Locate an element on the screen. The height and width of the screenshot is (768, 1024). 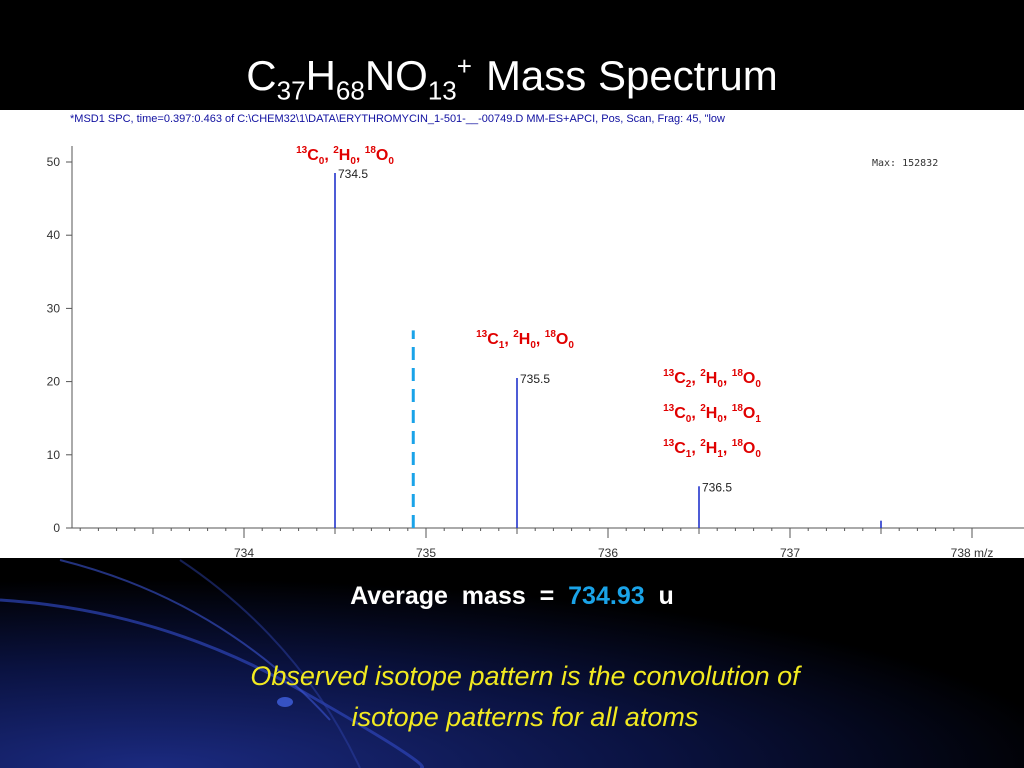
y-tick-label: 50 is located at coordinates (54, 162).